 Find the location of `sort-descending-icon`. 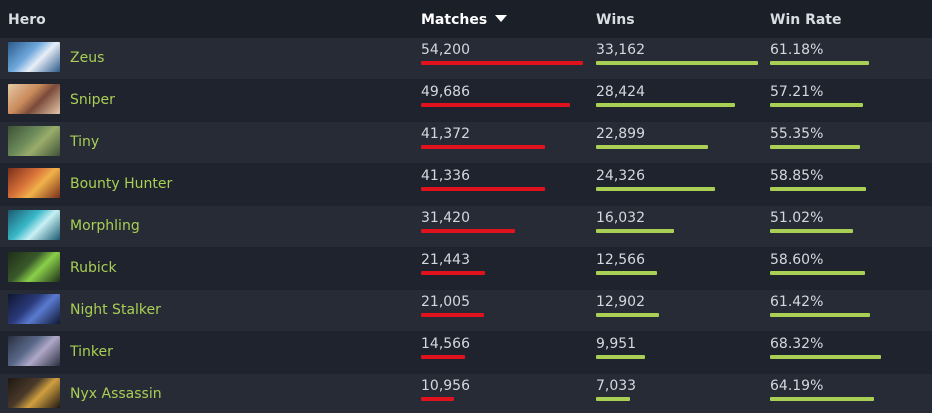

sort-descending-icon is located at coordinates (501, 18).